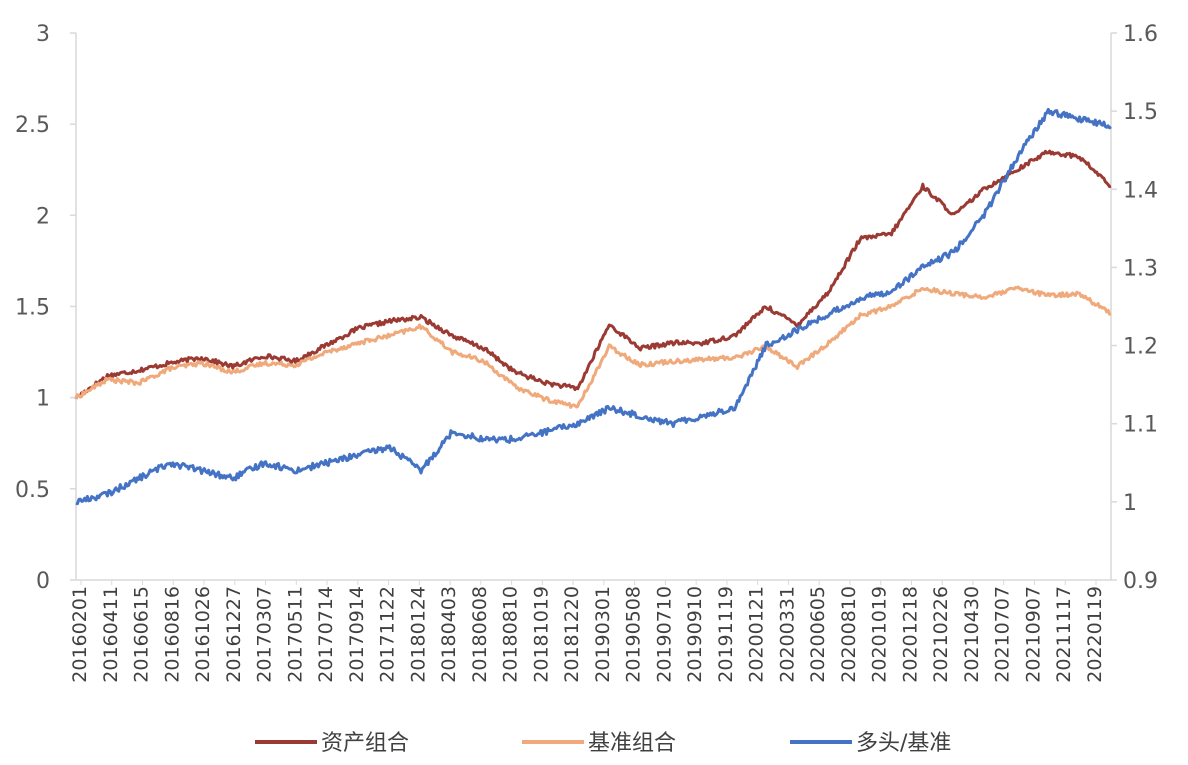 The width and height of the screenshot is (1188, 765). I want to click on x-tick-label: 20181220, so click(572, 634).